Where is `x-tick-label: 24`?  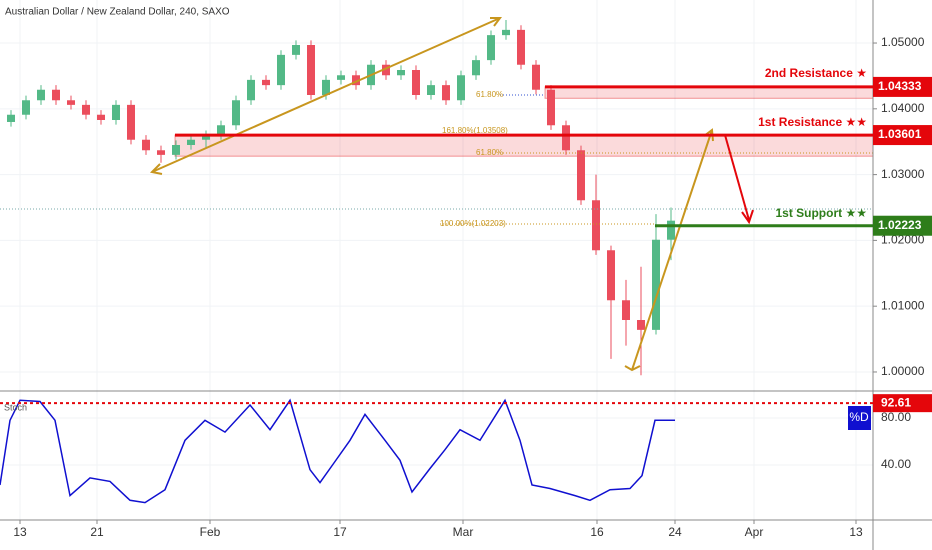 x-tick-label: 24 is located at coordinates (675, 532).